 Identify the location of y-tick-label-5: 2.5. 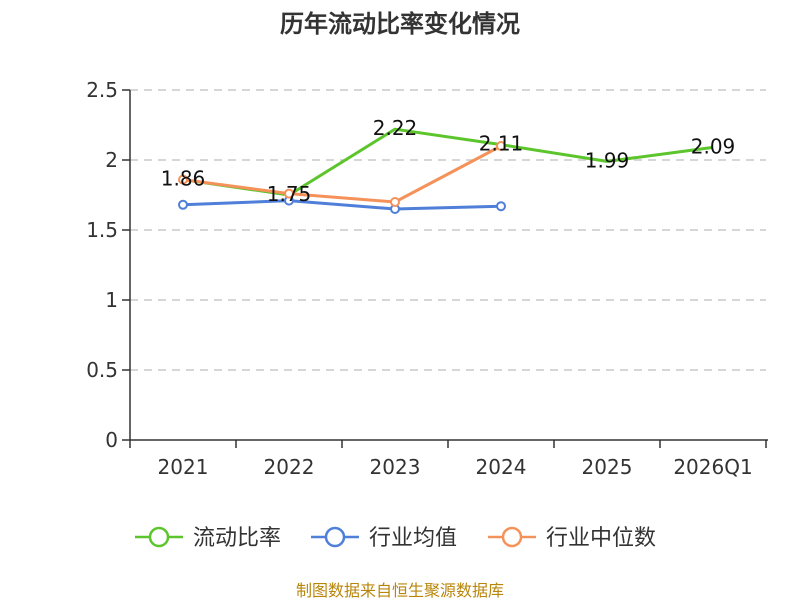
(102, 90).